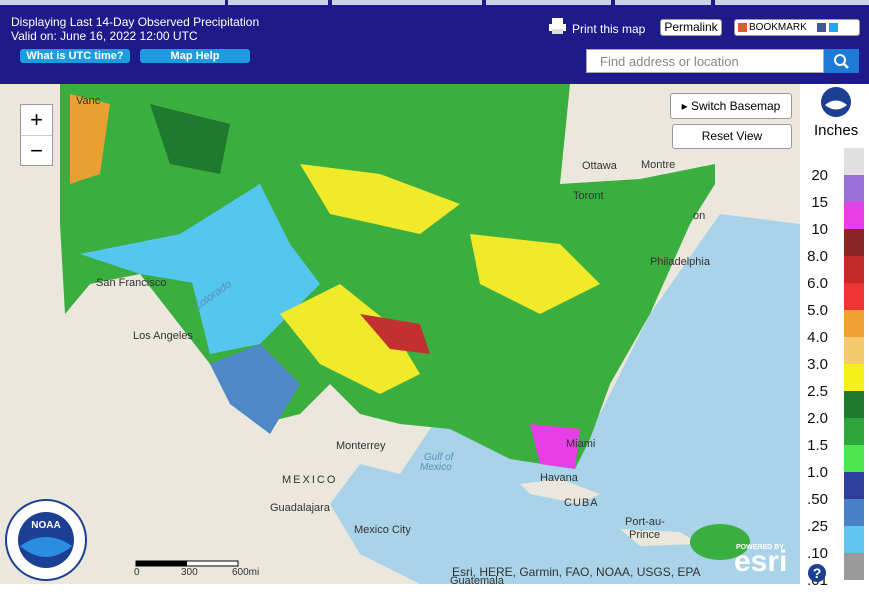 Image resolution: width=869 pixels, height=594 pixels. I want to click on attribution: Esri, HERE, Garmin, FAO, NOAA, USGS, EPA, so click(576, 572).